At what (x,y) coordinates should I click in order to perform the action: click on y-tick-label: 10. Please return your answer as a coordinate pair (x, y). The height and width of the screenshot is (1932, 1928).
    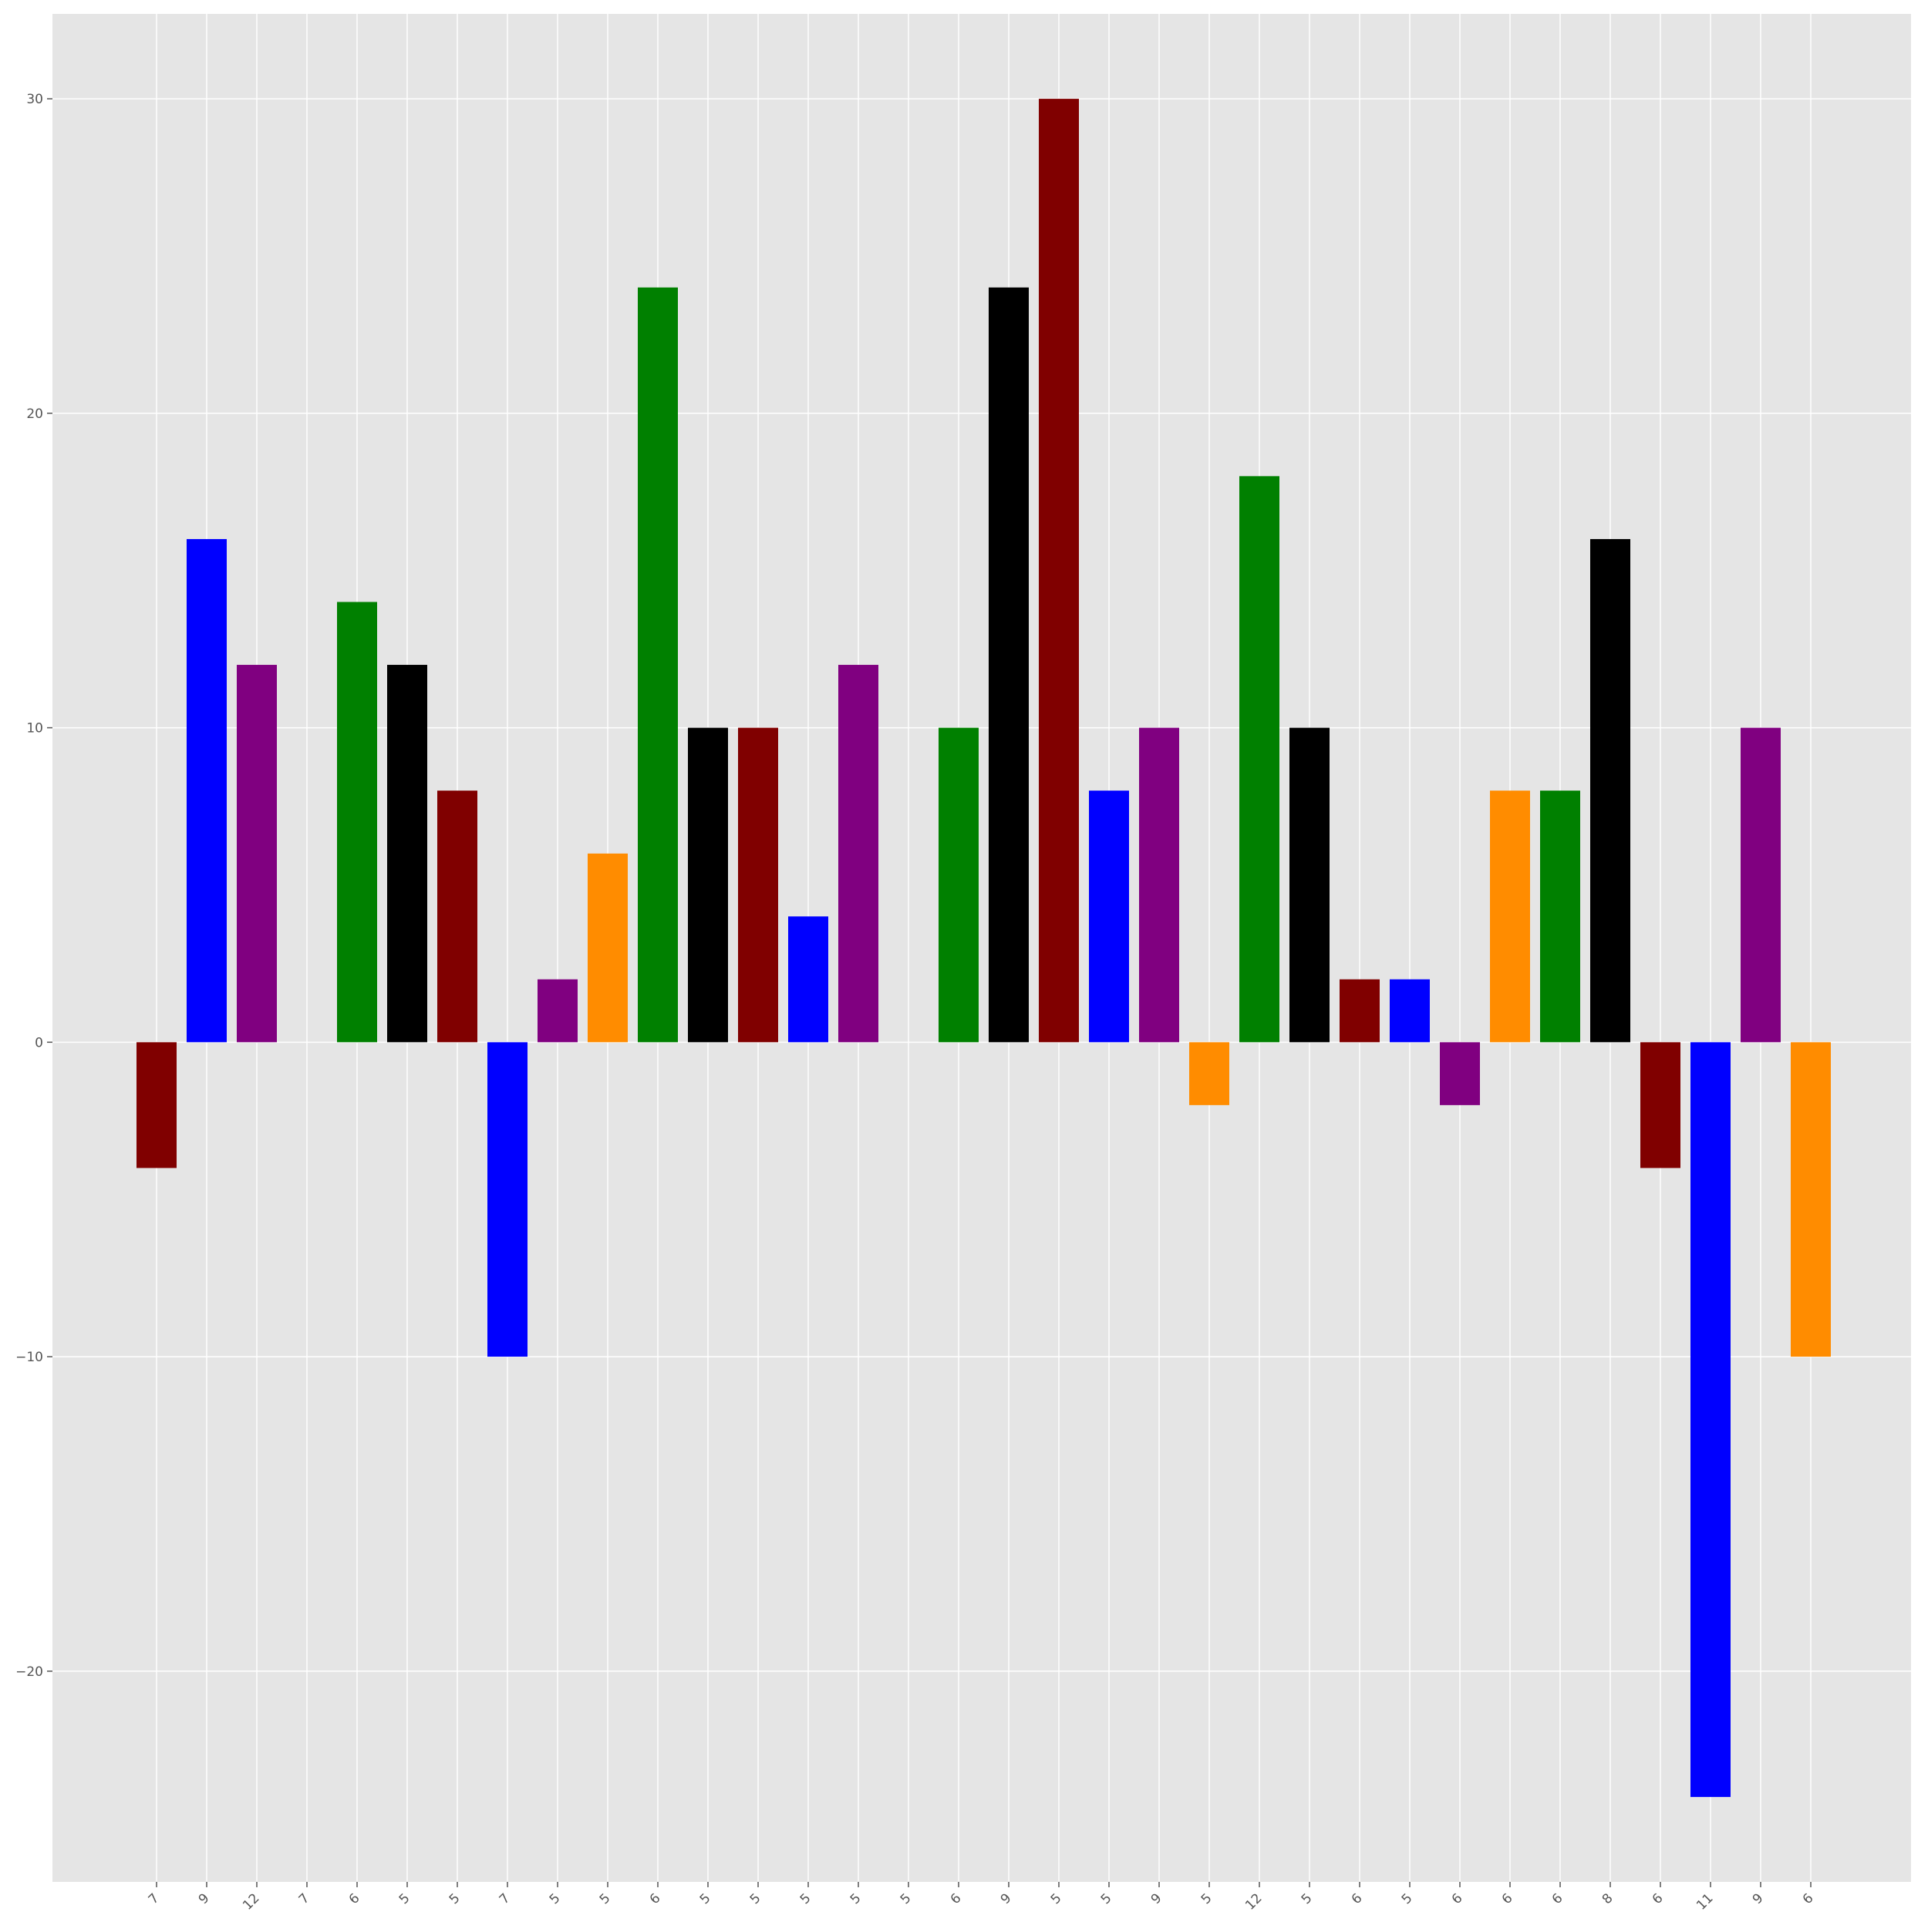
    Looking at the image, I should click on (34, 729).